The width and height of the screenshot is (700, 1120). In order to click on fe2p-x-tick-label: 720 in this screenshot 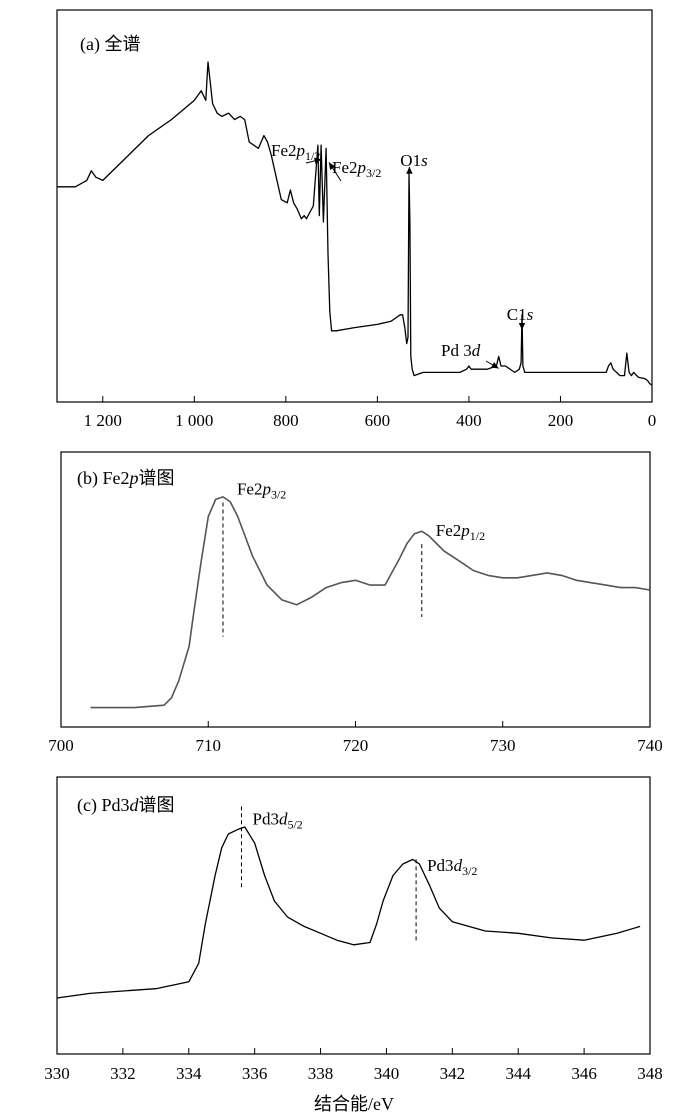, I will do `click(356, 745)`.